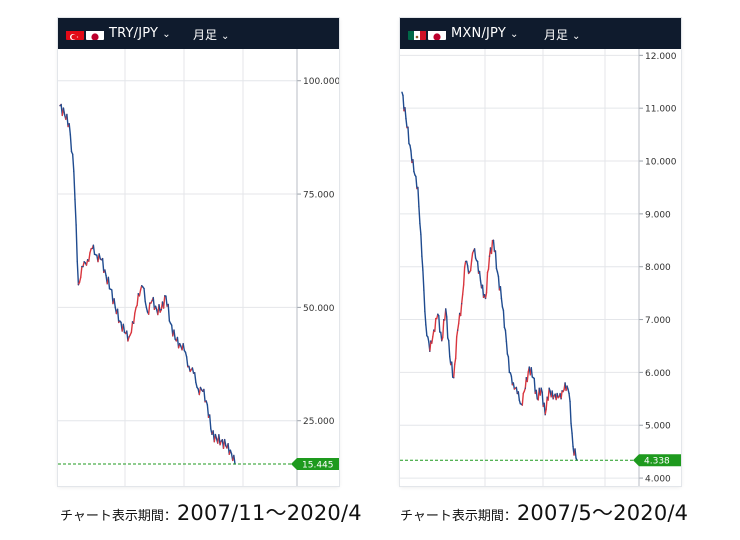 This screenshot has width=740, height=540. Describe the element at coordinates (318, 466) in the screenshot. I see `last-price-value: 15.445` at that location.